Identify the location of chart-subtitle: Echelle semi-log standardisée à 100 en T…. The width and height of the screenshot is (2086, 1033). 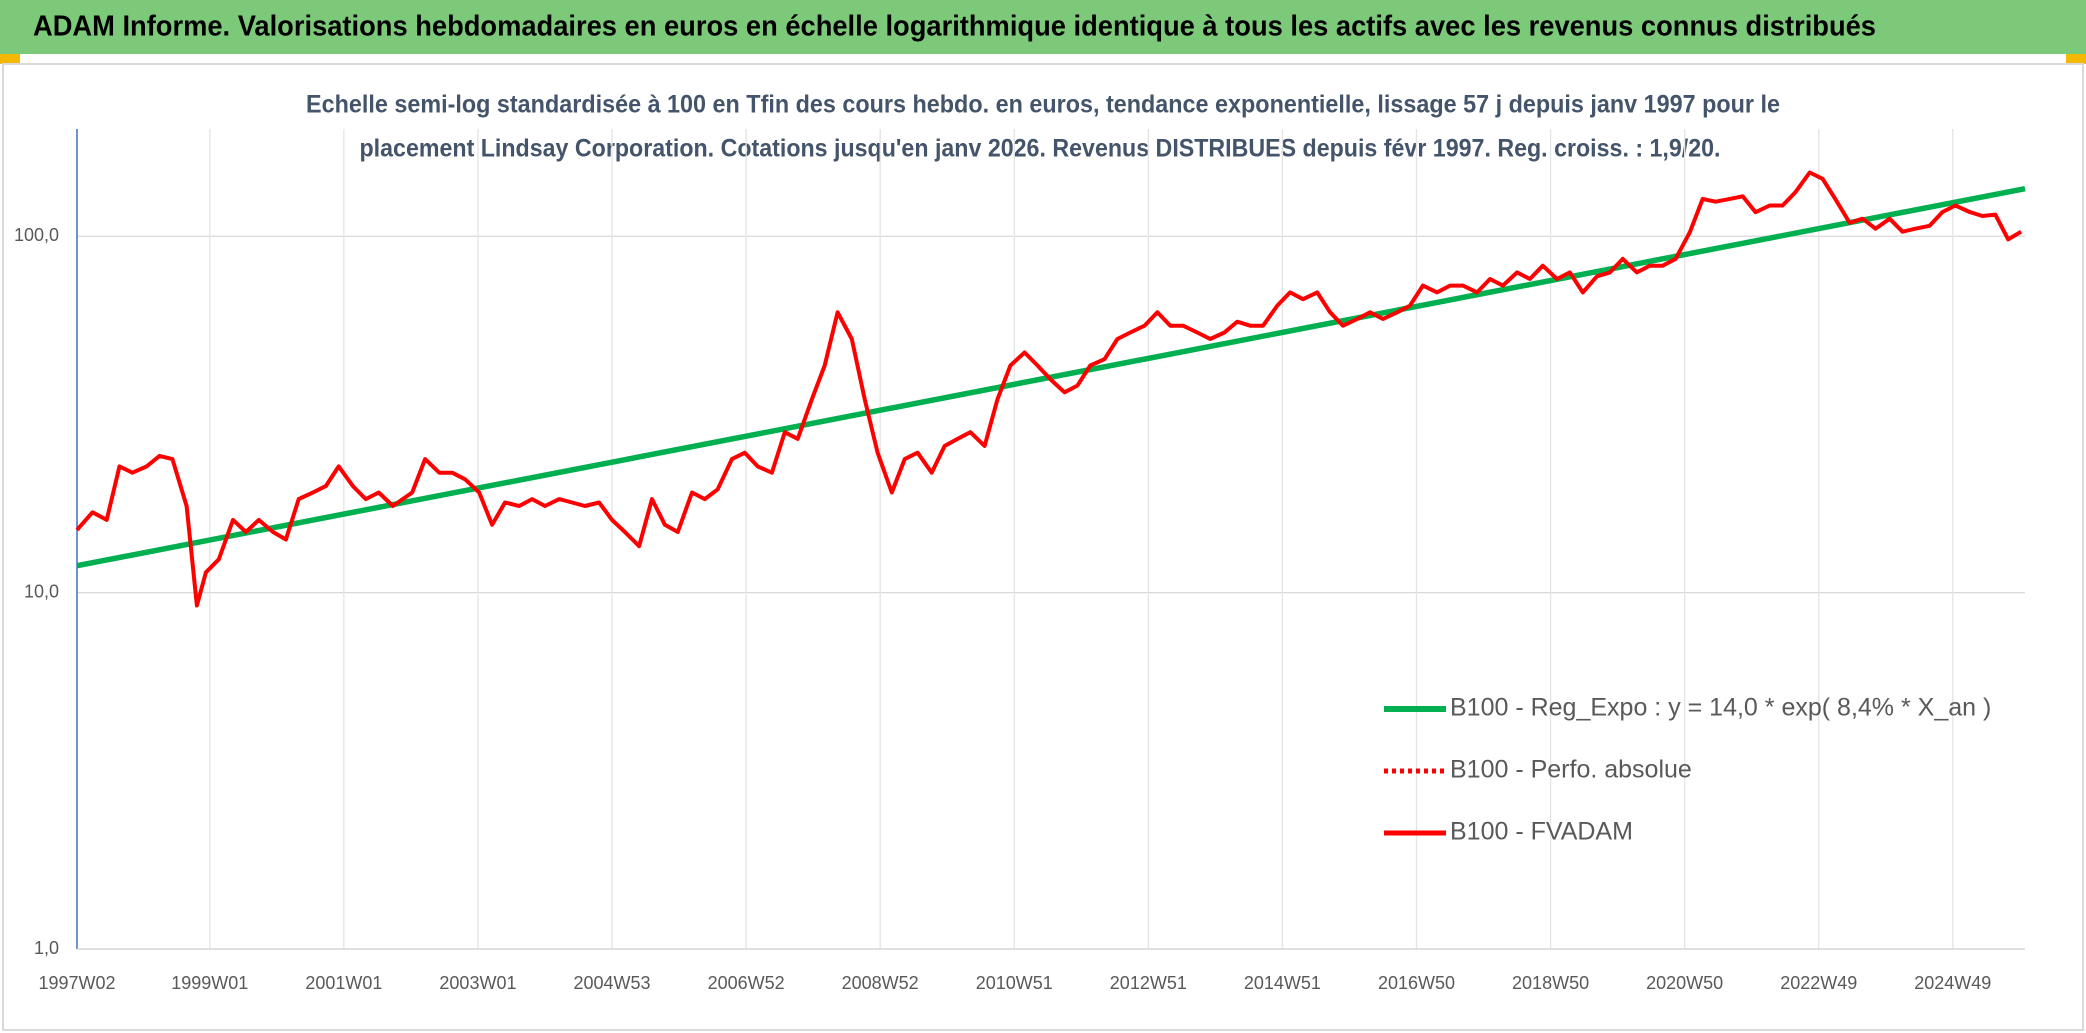
(1043, 105).